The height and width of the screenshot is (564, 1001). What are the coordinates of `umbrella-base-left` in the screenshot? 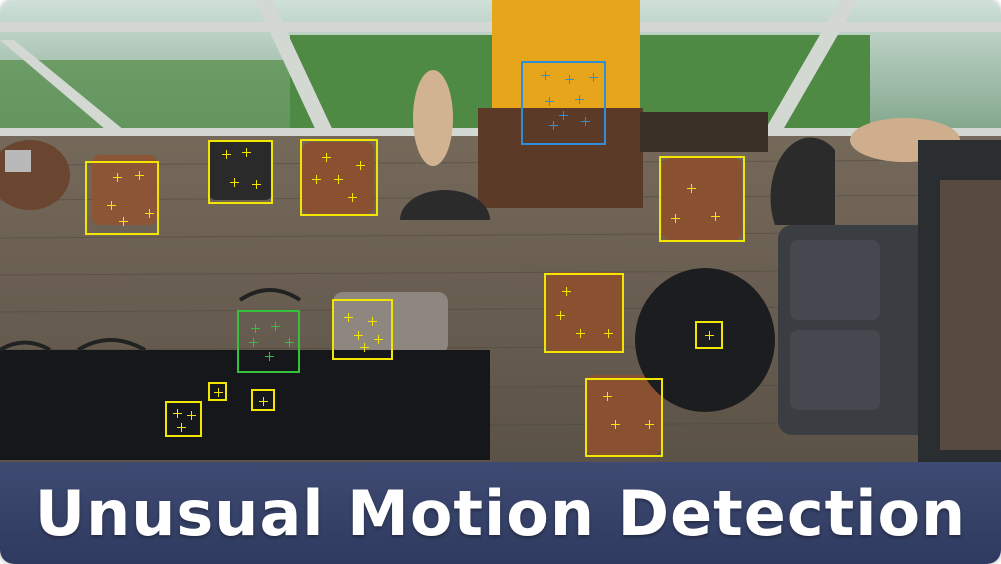 It's located at (445, 205).